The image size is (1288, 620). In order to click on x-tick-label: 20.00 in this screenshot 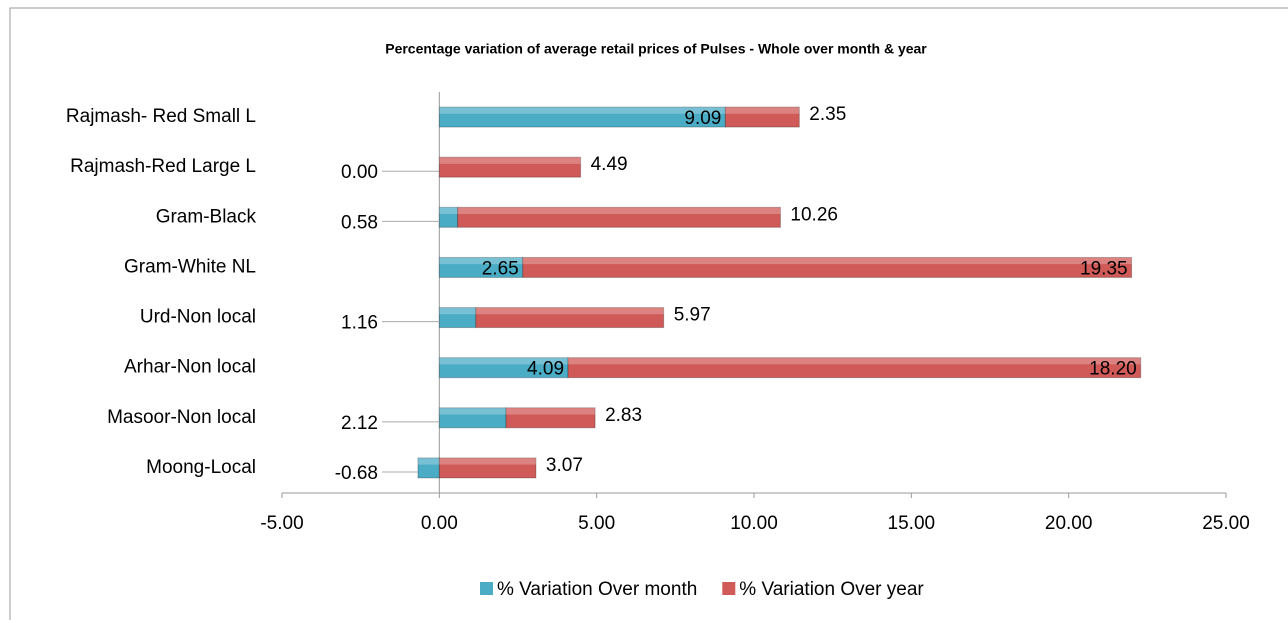, I will do `click(1069, 523)`.